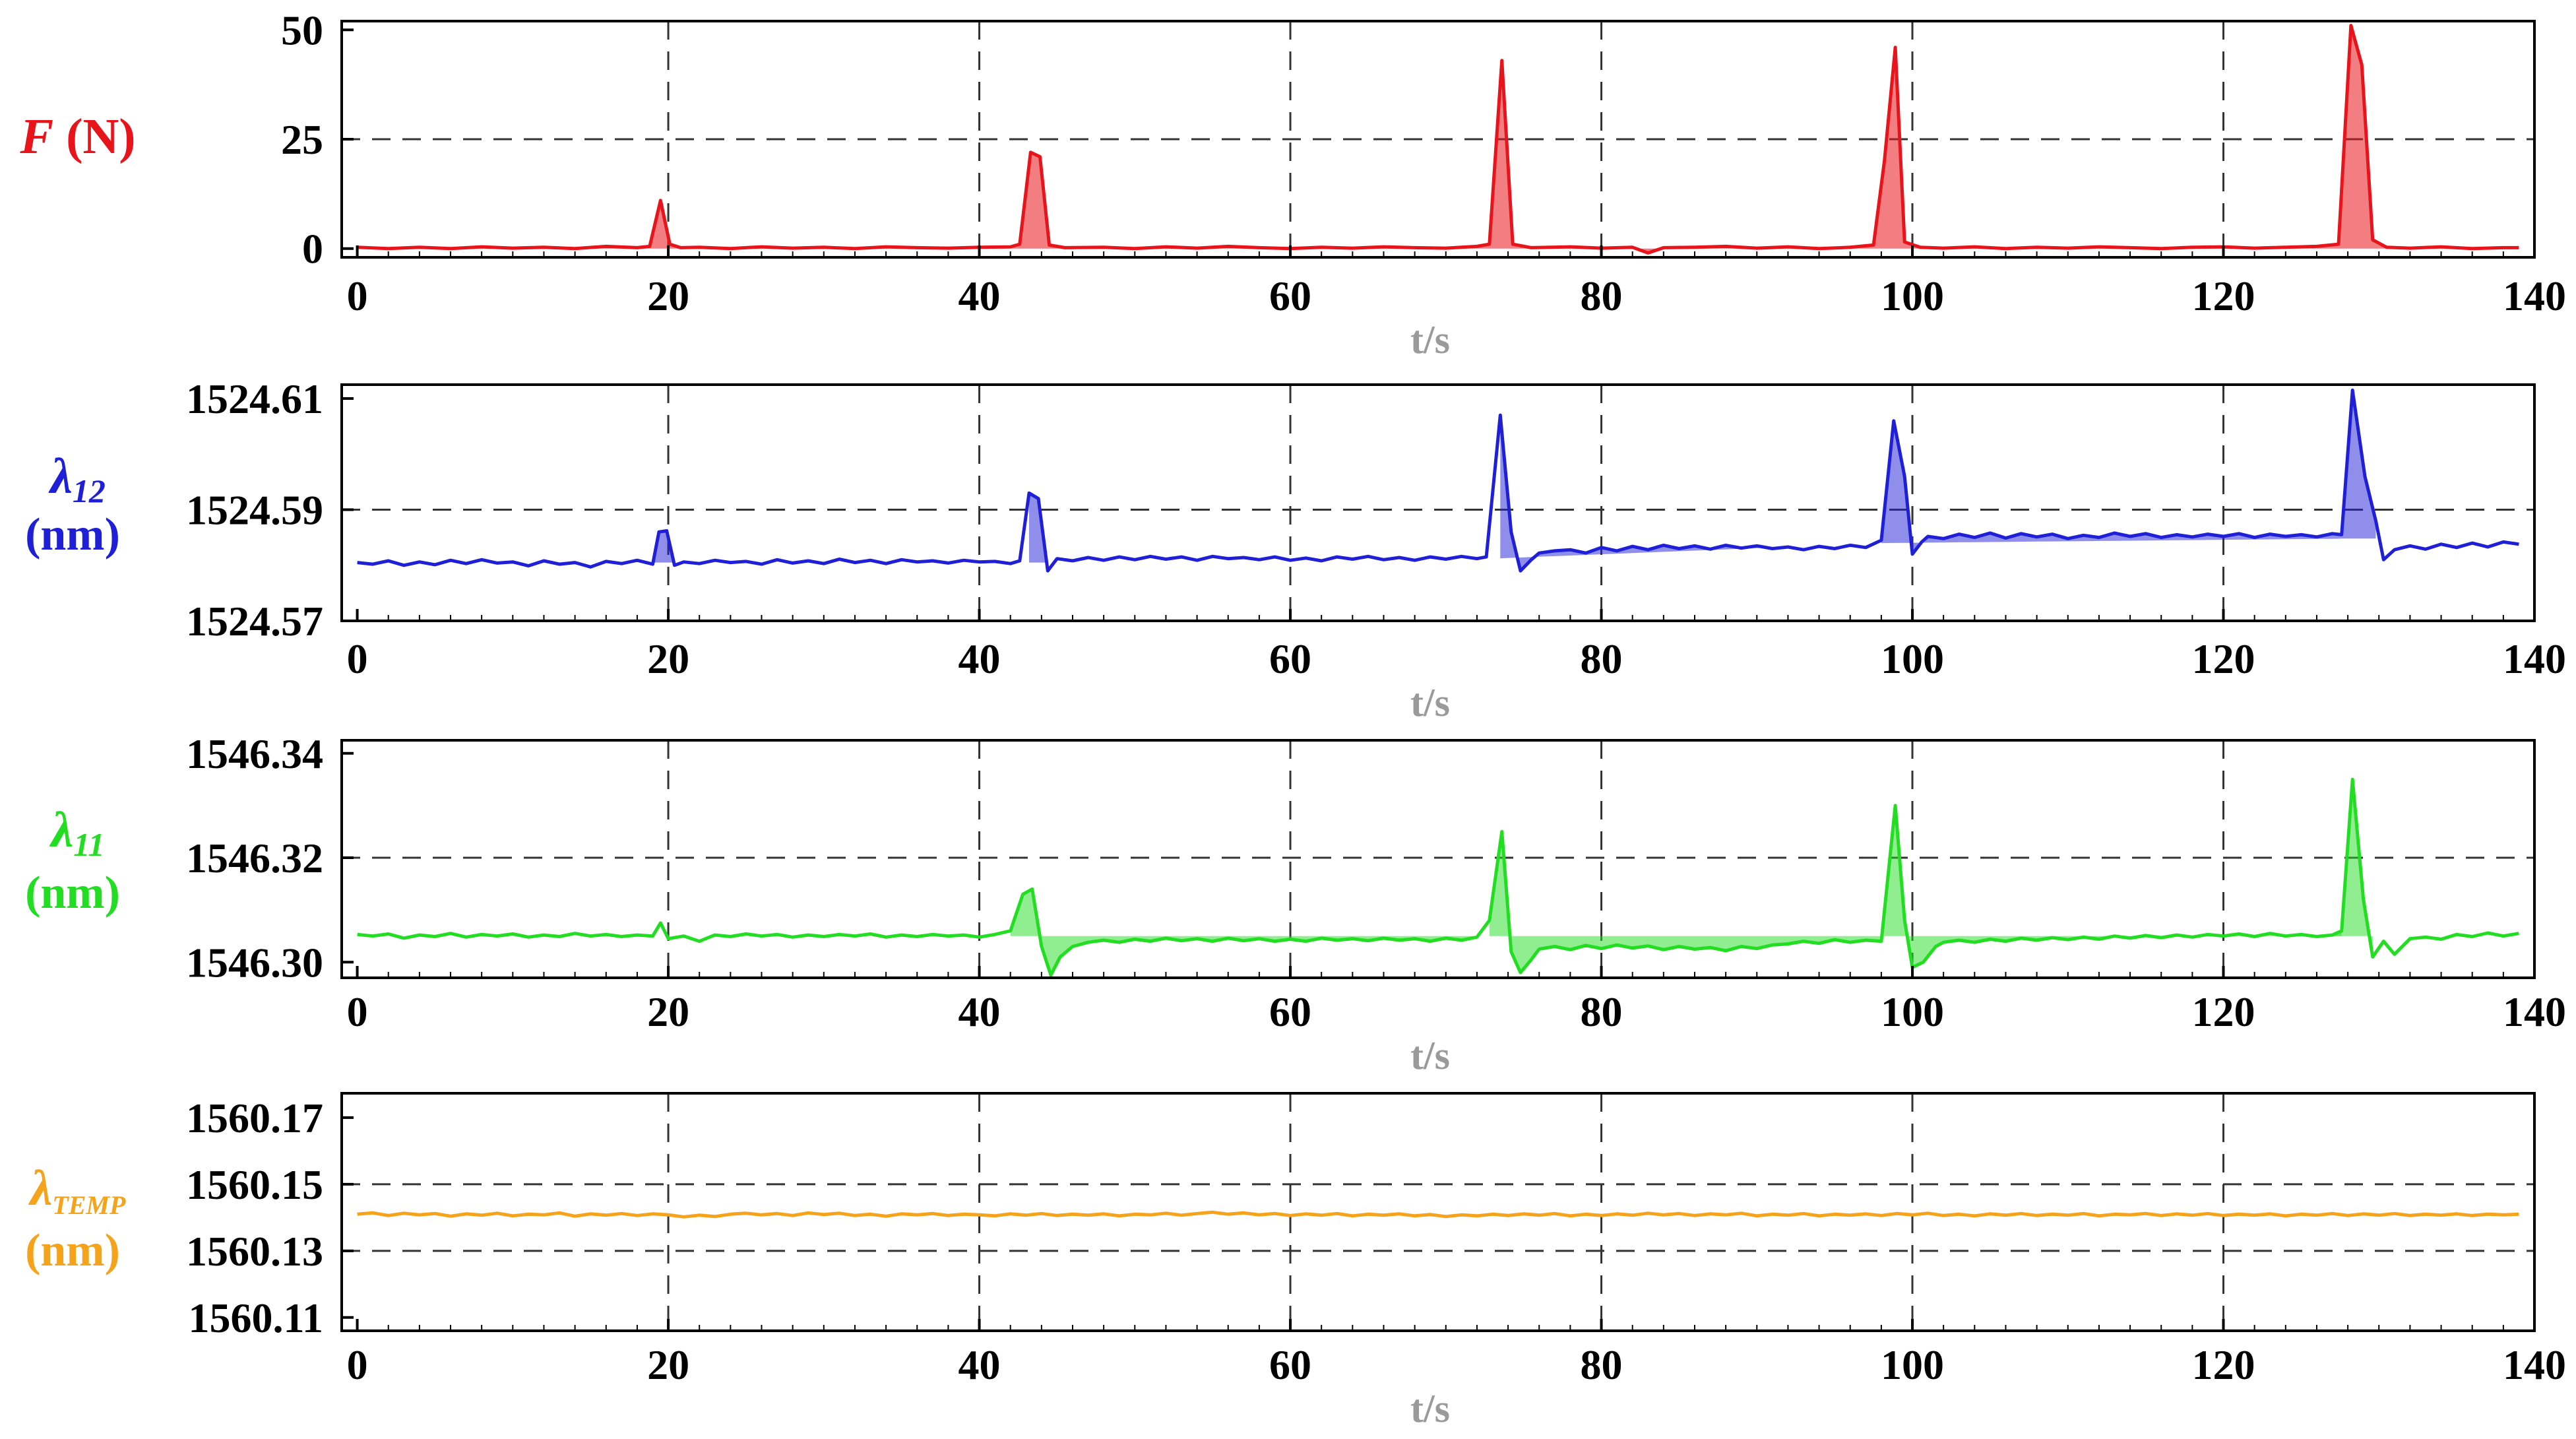 Image resolution: width=2576 pixels, height=1439 pixels. Describe the element at coordinates (302, 140) in the screenshot. I see `y-tick-label: 25` at that location.